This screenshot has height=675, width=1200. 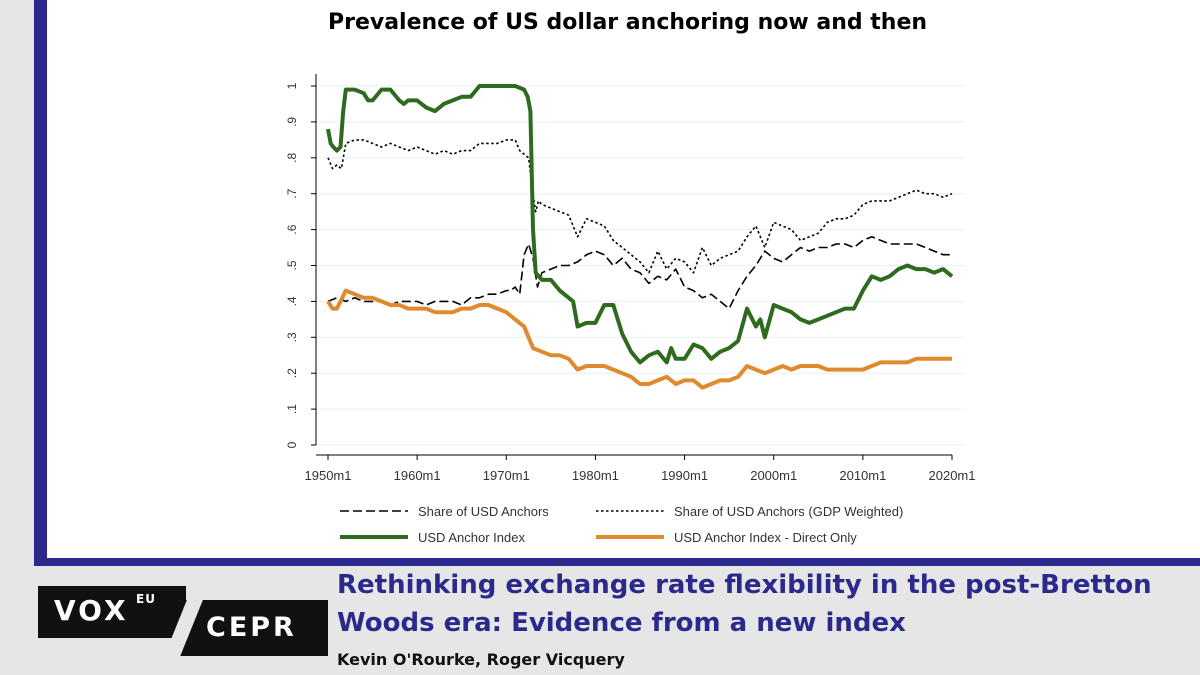 I want to click on y-tick-label: 1, so click(x=292, y=85).